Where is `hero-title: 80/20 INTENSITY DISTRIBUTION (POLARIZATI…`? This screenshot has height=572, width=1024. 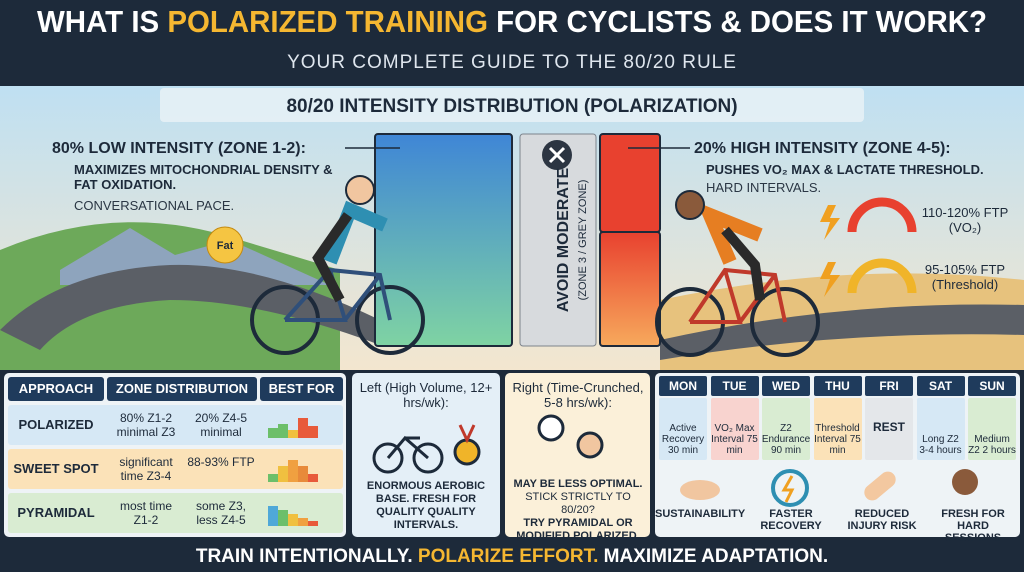
hero-title: 80/20 INTENSITY DISTRIBUTION (POLARIZATI… is located at coordinates (512, 106).